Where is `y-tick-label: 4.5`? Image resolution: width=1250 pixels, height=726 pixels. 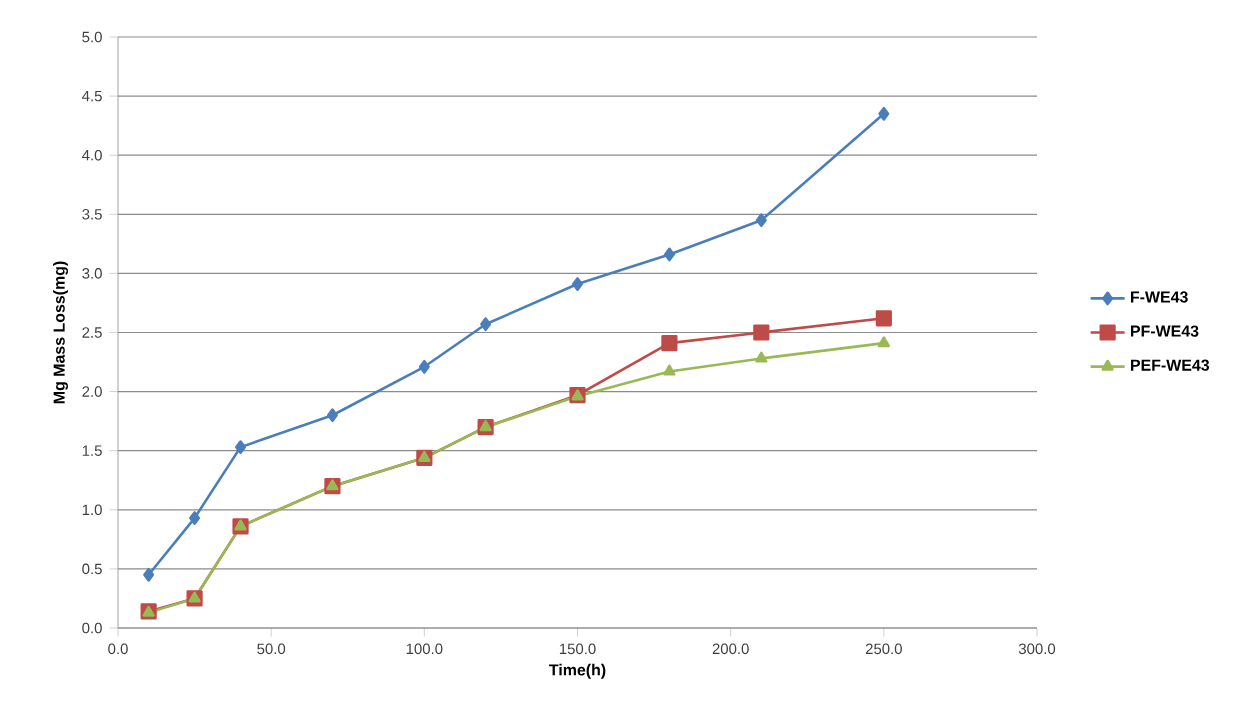
y-tick-label: 4.5 is located at coordinates (92, 96).